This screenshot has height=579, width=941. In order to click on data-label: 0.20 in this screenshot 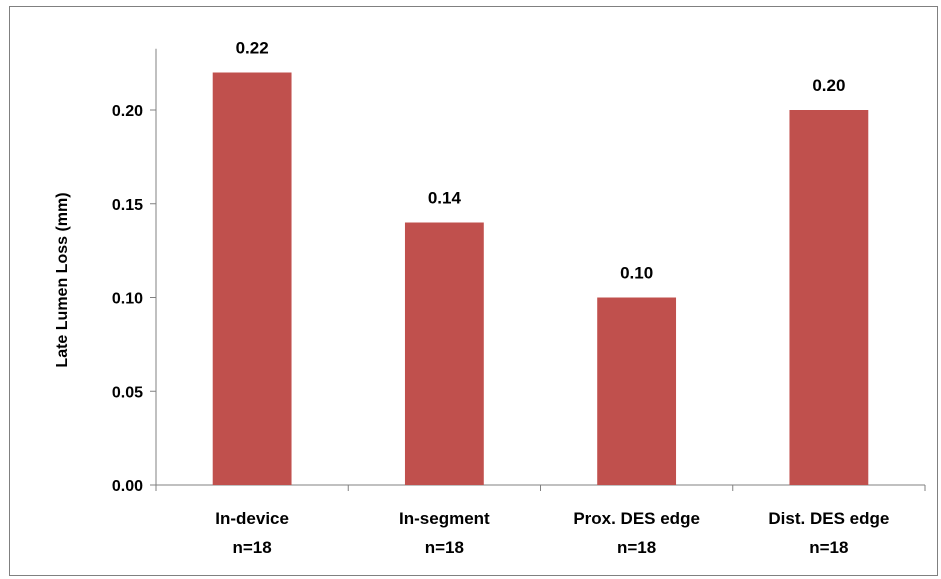, I will do `click(828, 85)`.